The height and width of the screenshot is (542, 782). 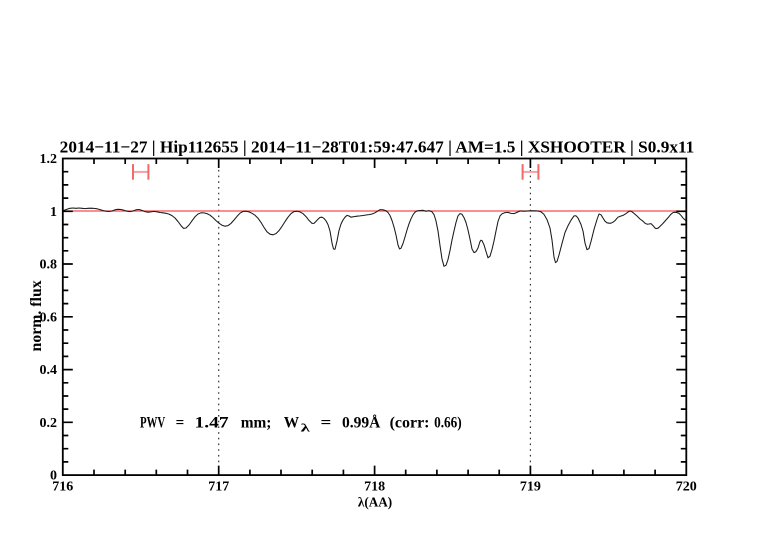 What do you see at coordinates (218, 487) in the screenshot?
I see `svg-text: 717` at bounding box center [218, 487].